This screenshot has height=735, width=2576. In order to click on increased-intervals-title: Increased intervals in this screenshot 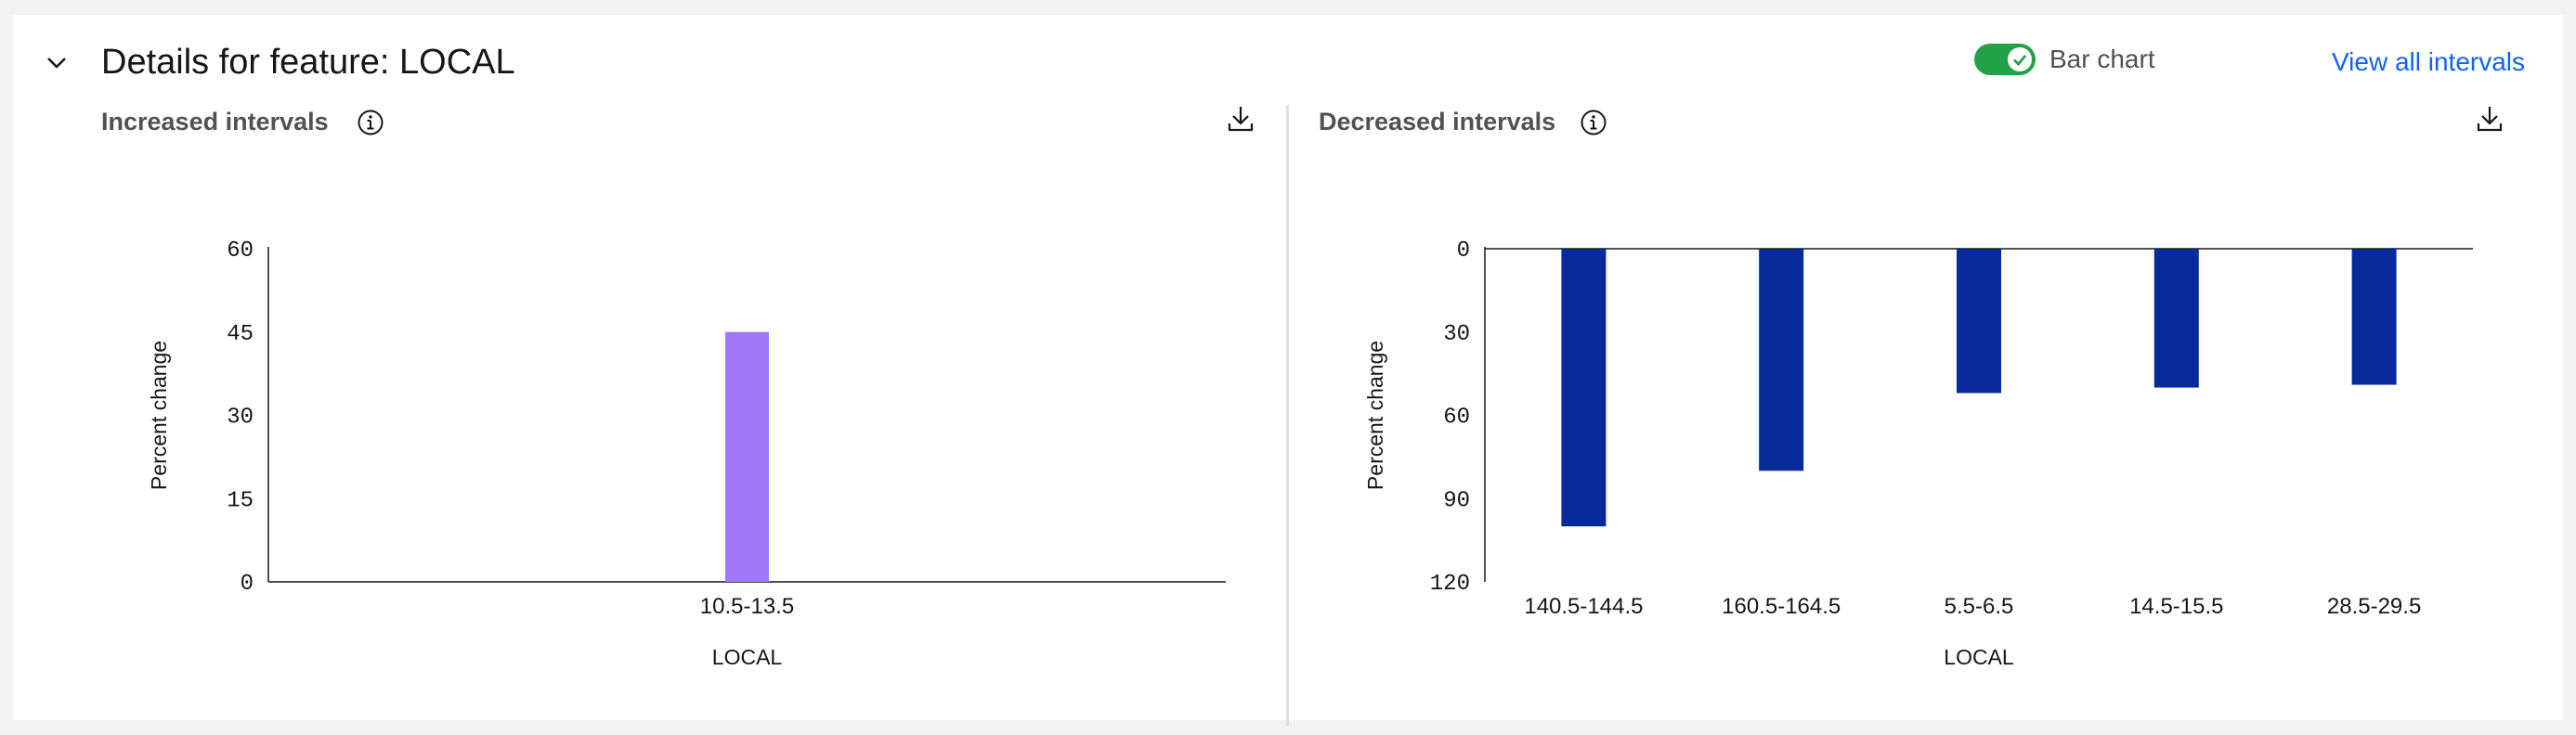, I will do `click(215, 121)`.